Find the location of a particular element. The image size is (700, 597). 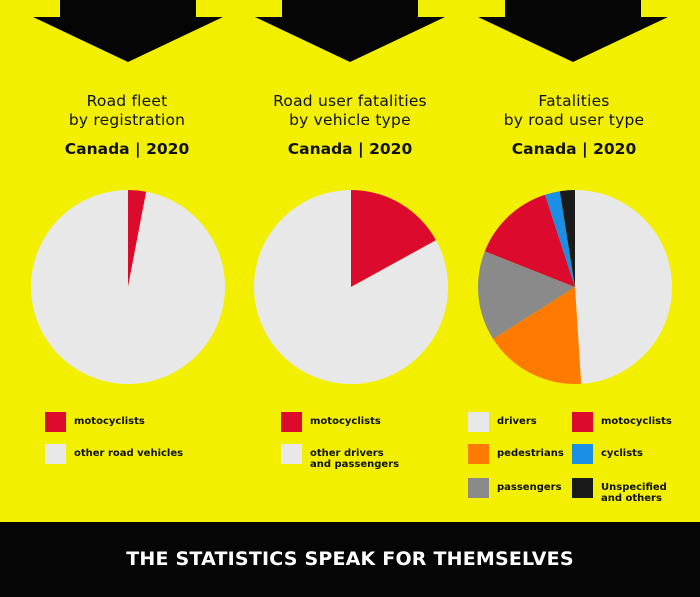

legend-item: other drivers and passengers is located at coordinates (340, 457).